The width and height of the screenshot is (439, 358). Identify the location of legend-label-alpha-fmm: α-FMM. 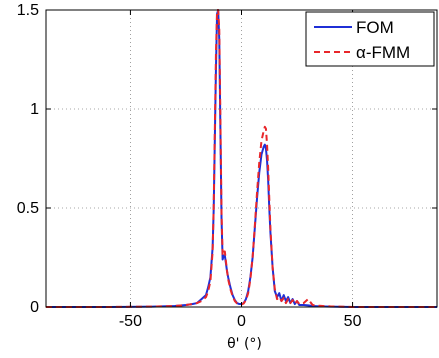
(383, 52).